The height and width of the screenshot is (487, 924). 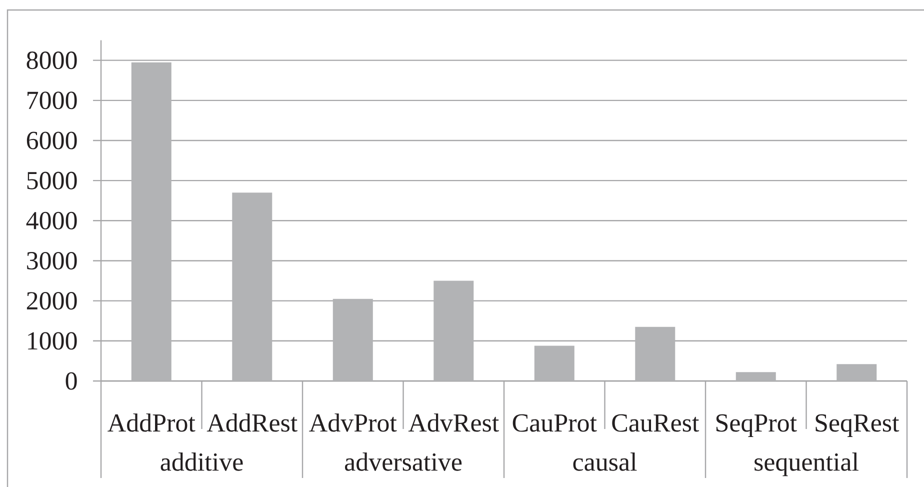 I want to click on x-tick-label: CauRest, so click(x=656, y=423).